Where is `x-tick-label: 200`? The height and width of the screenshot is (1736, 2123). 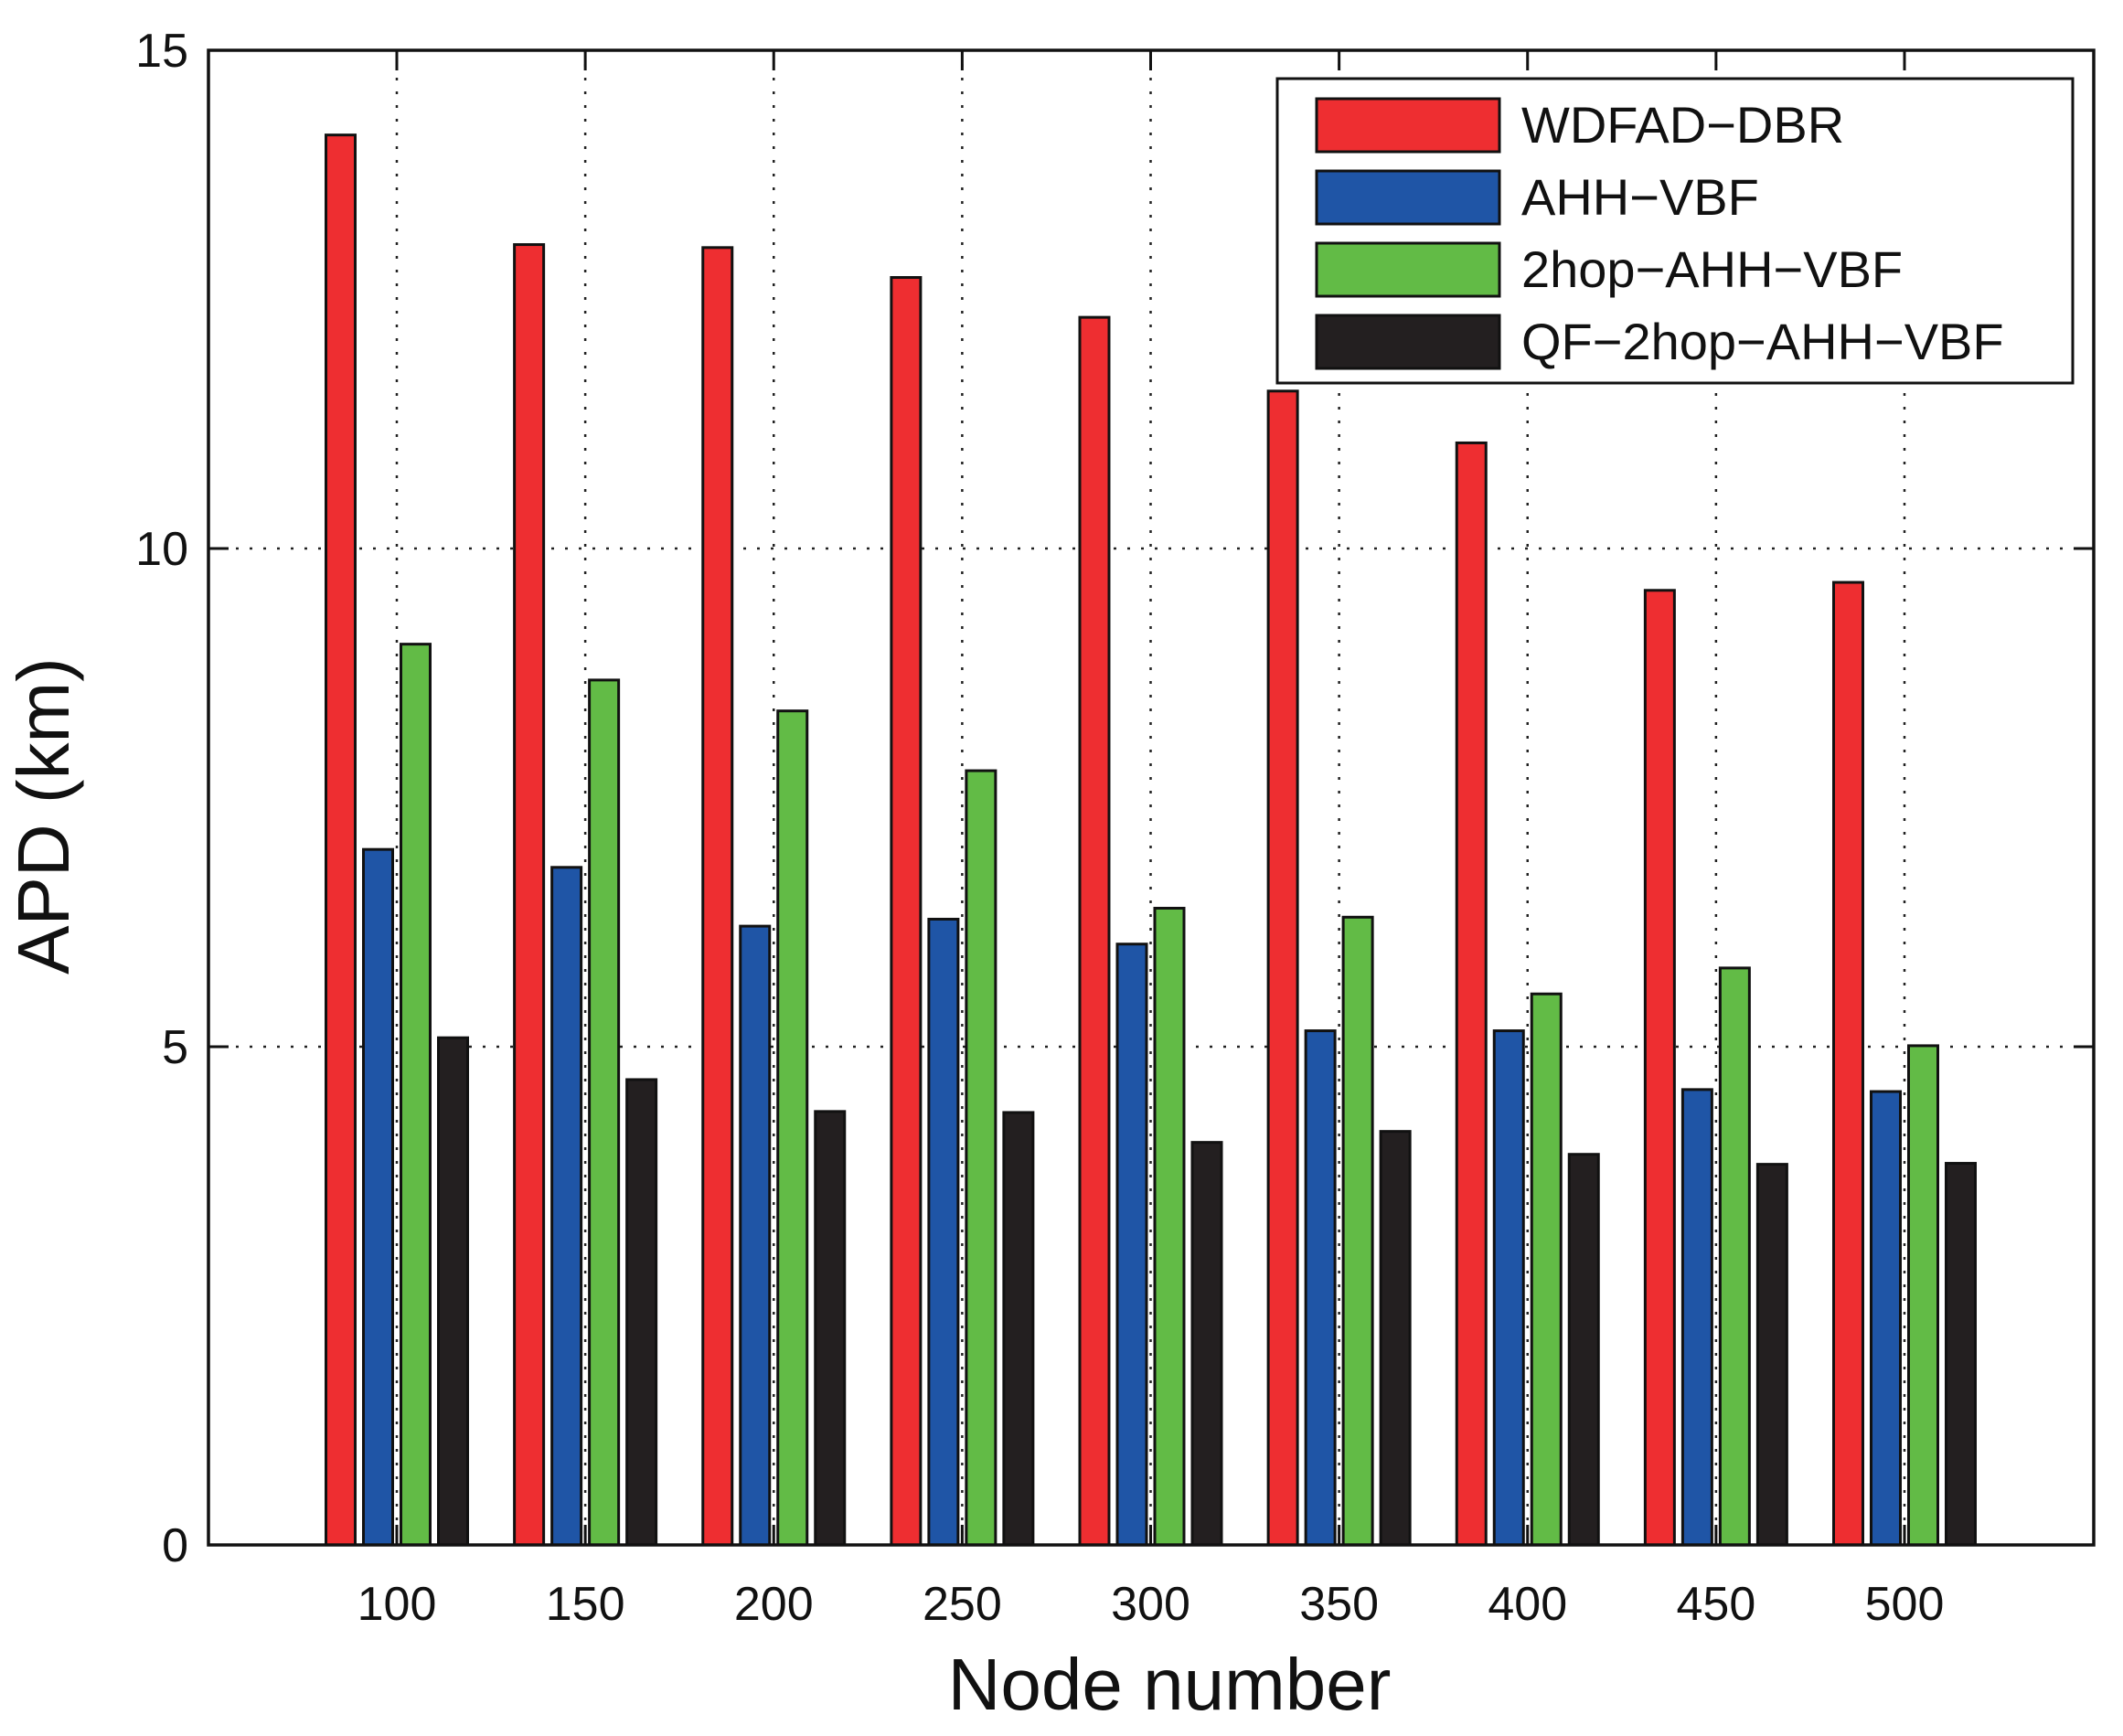 x-tick-label: 200 is located at coordinates (774, 1604).